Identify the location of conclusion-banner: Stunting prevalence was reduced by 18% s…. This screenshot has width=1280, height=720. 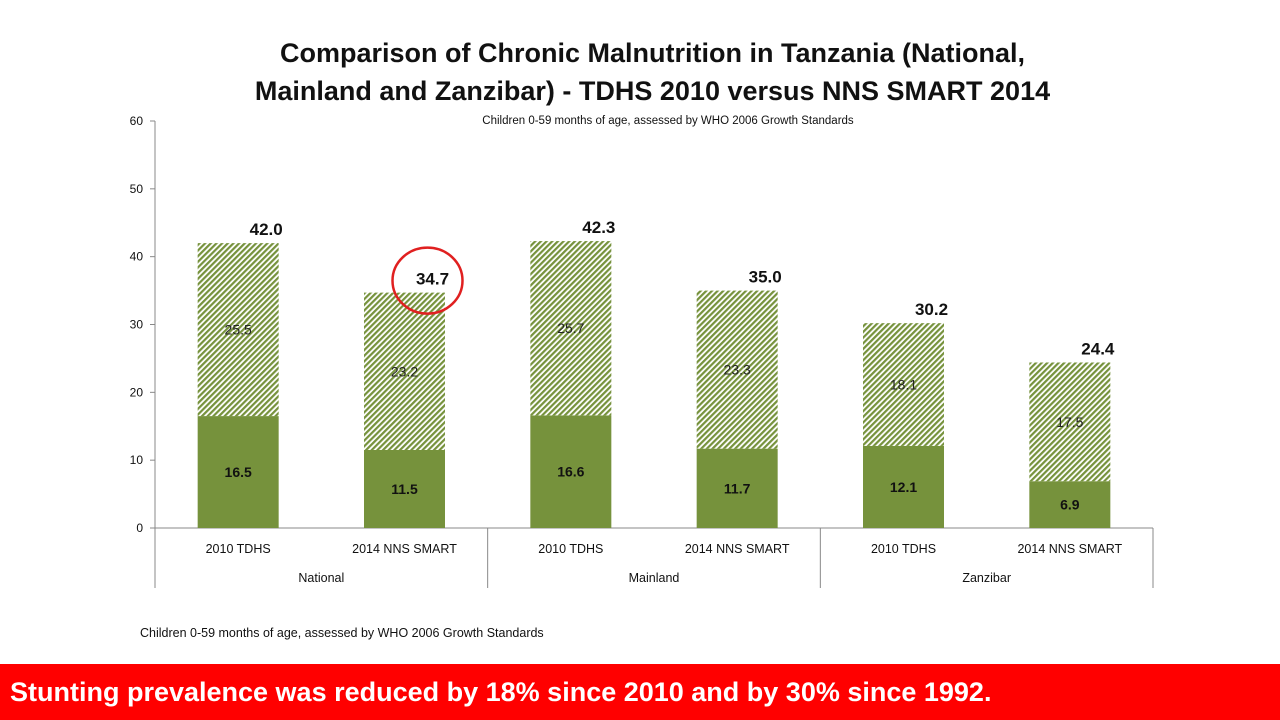
(640, 692).